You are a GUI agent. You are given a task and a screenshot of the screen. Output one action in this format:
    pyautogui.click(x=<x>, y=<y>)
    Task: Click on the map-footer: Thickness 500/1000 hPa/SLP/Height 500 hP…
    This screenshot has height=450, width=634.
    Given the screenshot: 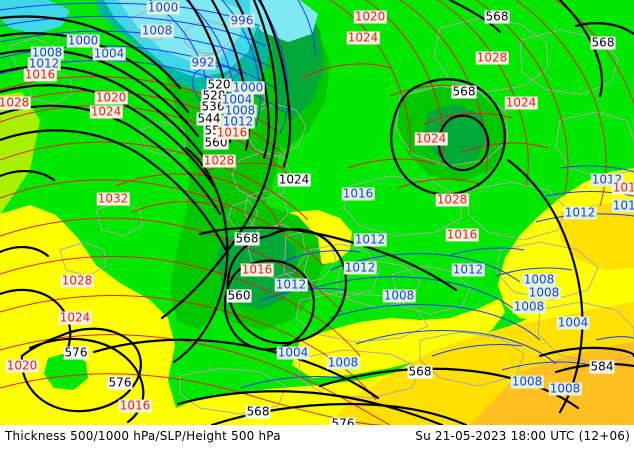 What is the action you would take?
    pyautogui.click(x=317, y=437)
    